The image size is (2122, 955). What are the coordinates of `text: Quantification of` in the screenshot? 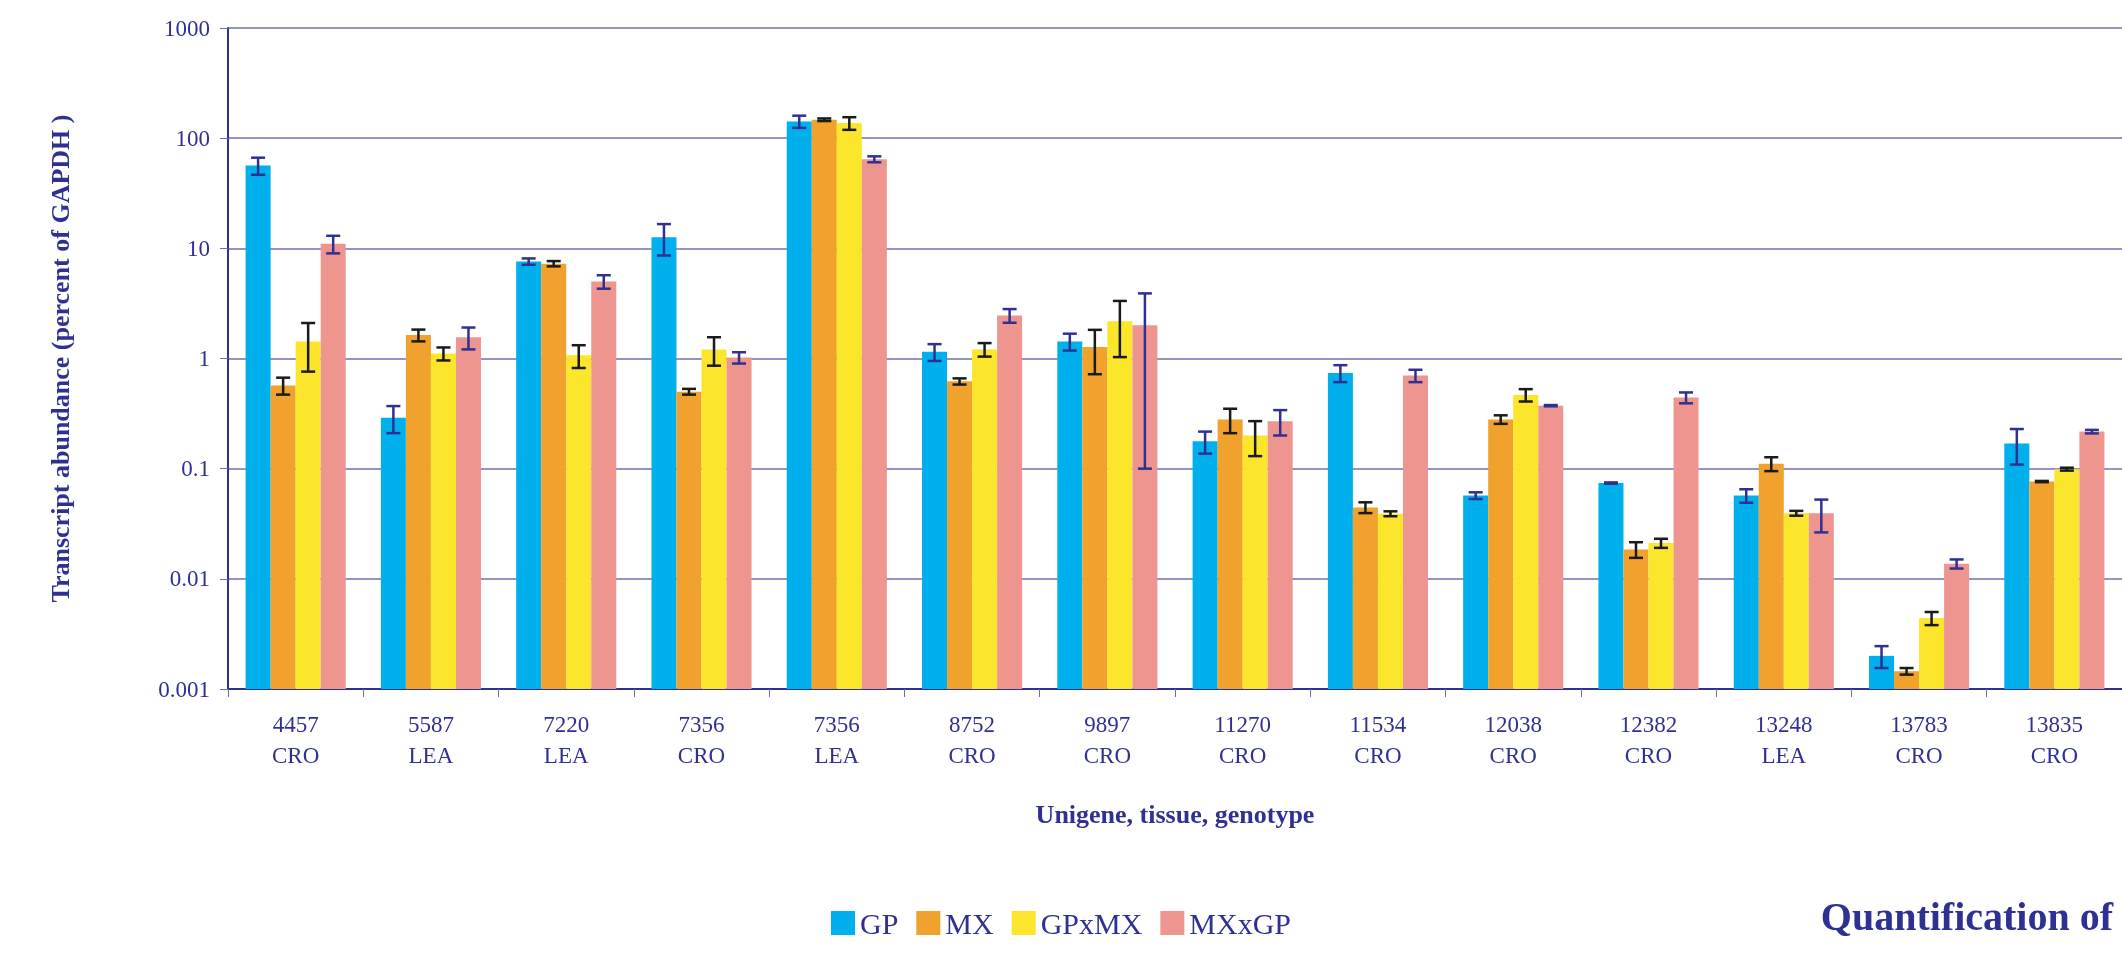 It's located at (1967, 916).